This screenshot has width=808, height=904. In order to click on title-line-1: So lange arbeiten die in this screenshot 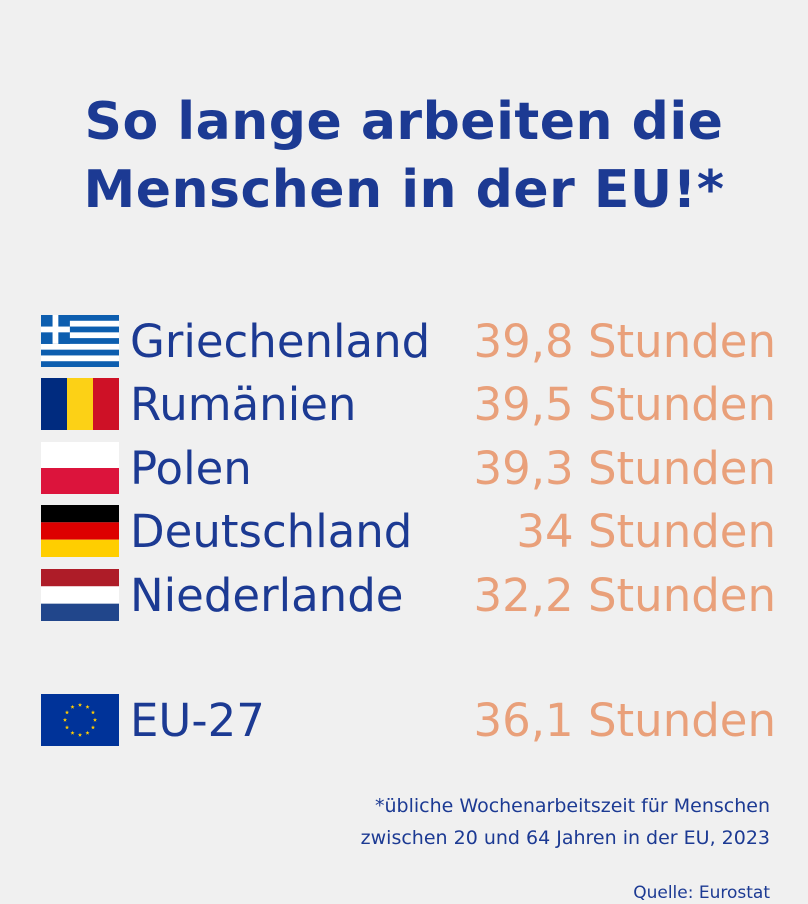, I will do `click(404, 122)`.